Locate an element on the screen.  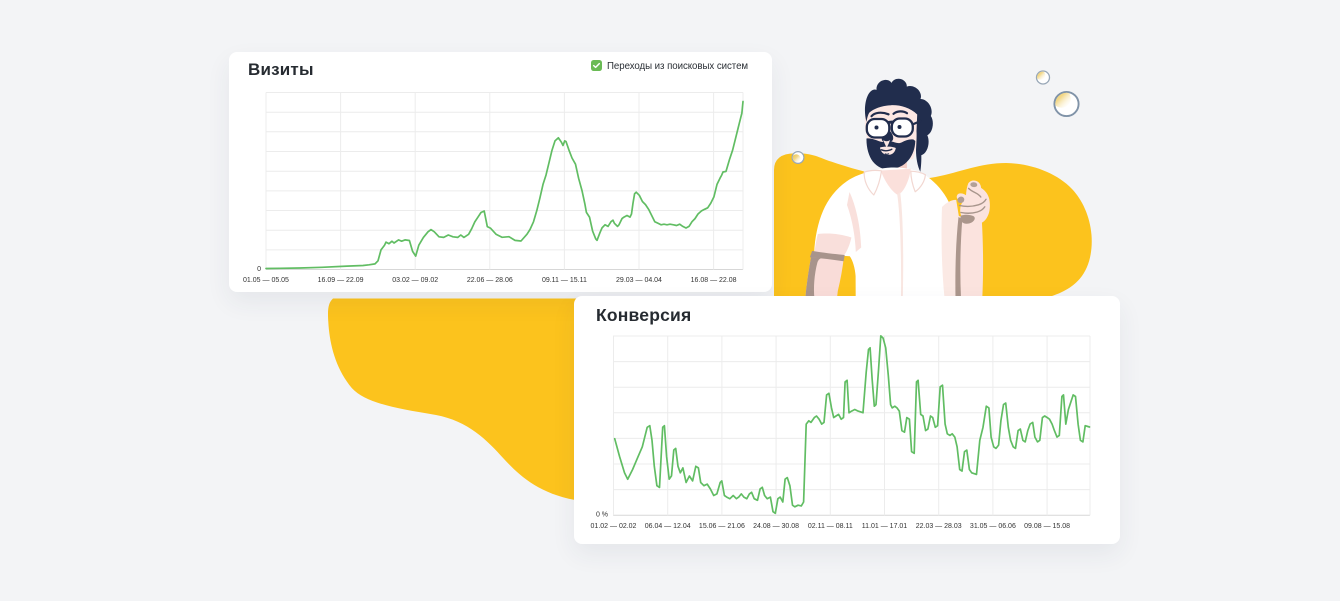
svg-text: 09.11 — 15.11 is located at coordinates (564, 280).